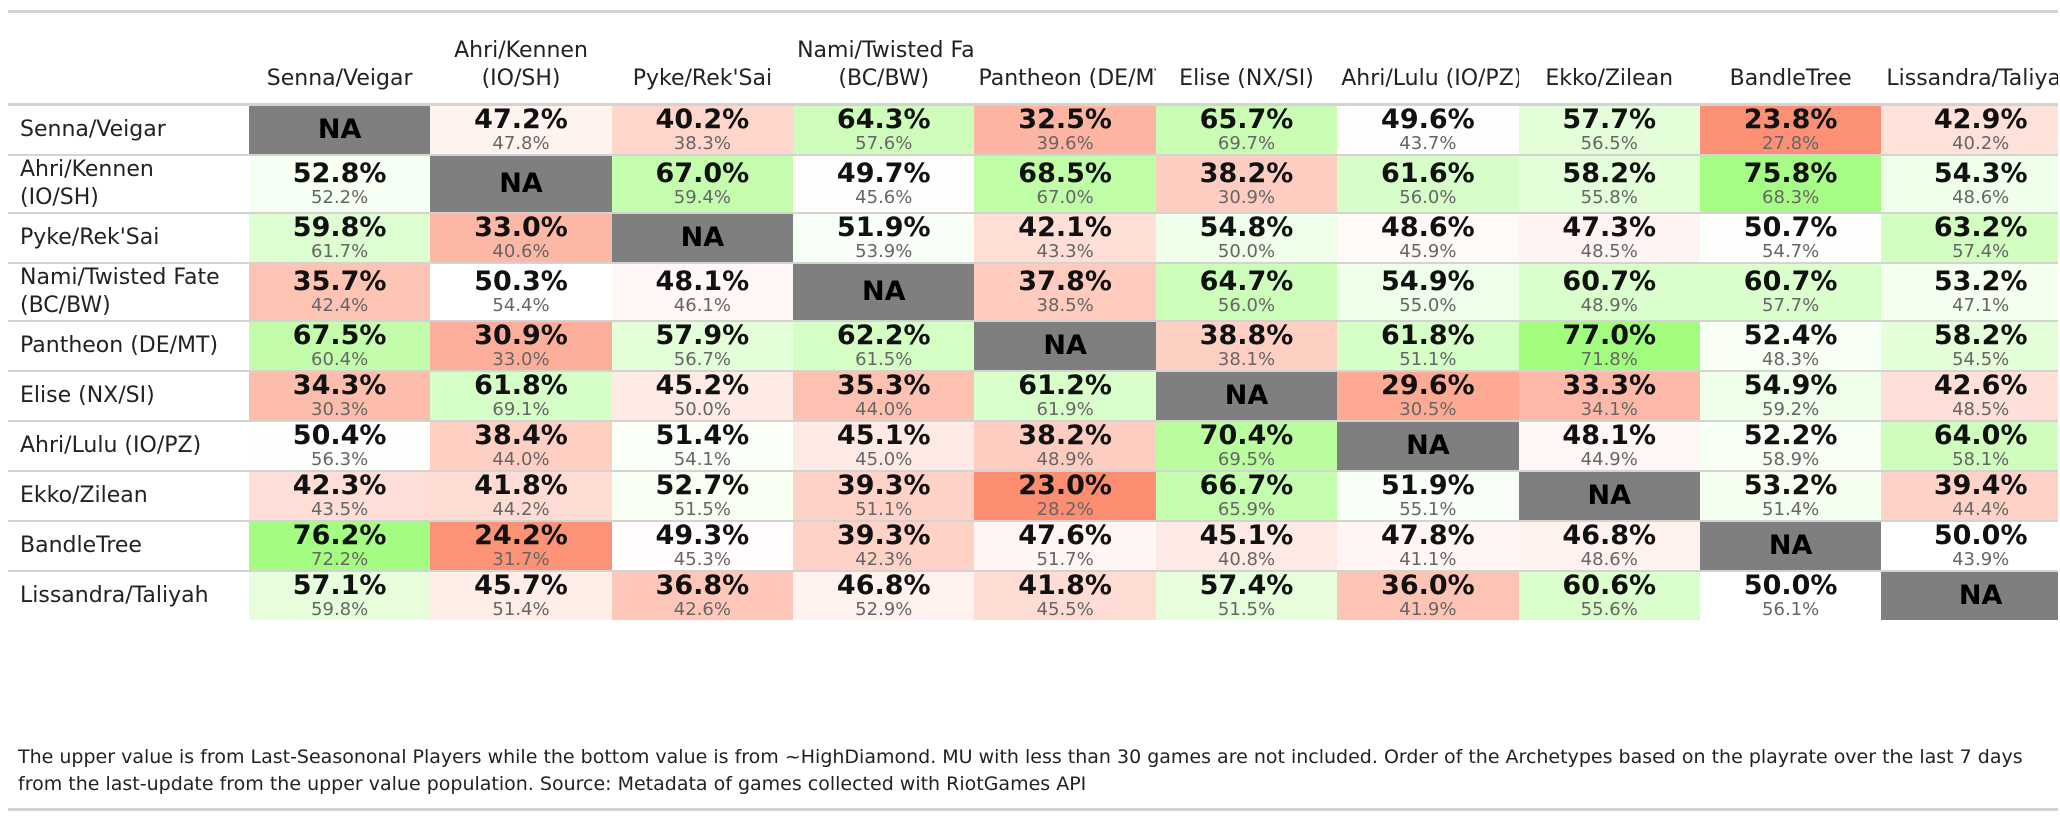 This screenshot has height=822, width=2060. I want to click on heatmap-cell: 54.9% 59.2%, so click(1790, 395).